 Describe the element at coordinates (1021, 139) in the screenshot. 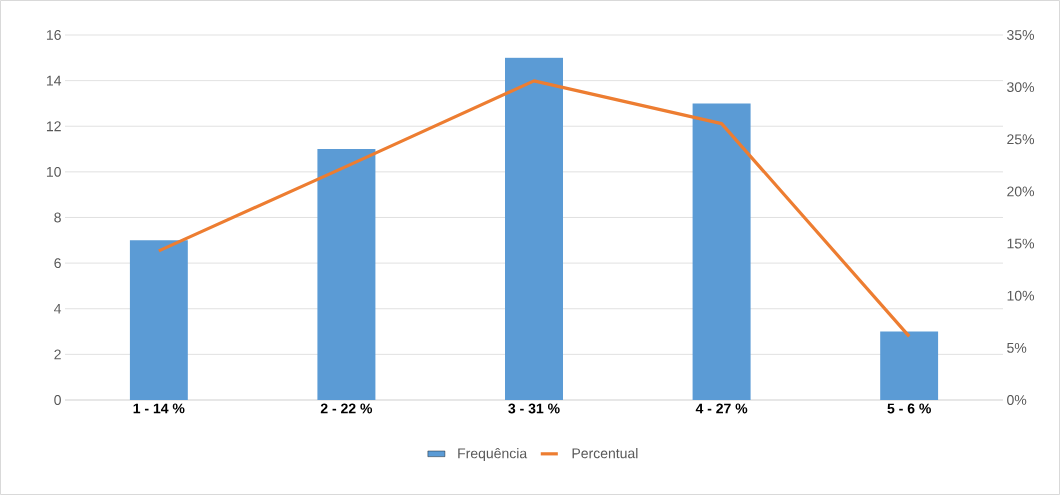

I see `y2-tick-label: 25%` at that location.